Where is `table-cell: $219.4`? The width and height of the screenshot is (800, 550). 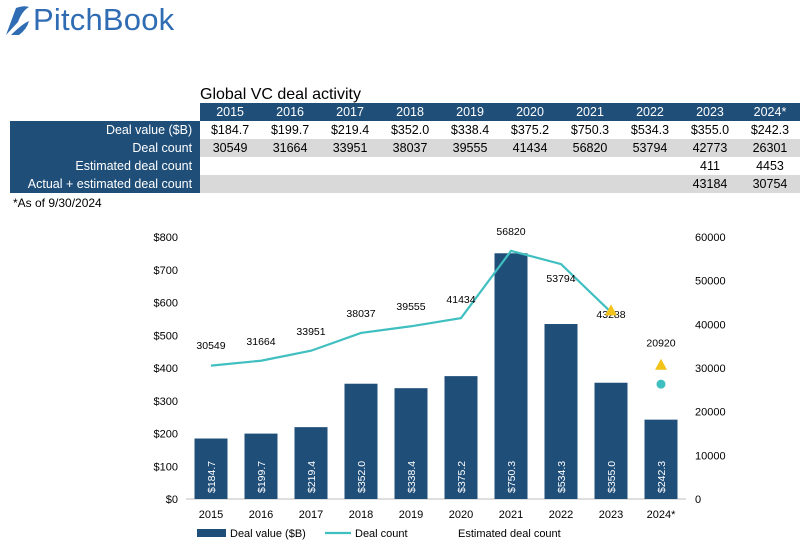 table-cell: $219.4 is located at coordinates (350, 130).